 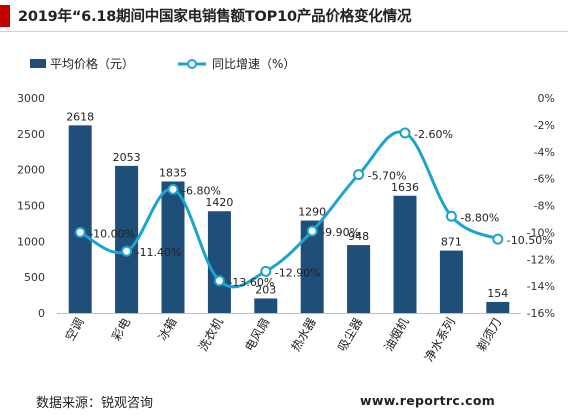 What do you see at coordinates (215, 17) in the screenshot?
I see `chart-title: 2019年“6.18期间中国家电销售额TOP10产品价格变化情况` at bounding box center [215, 17].